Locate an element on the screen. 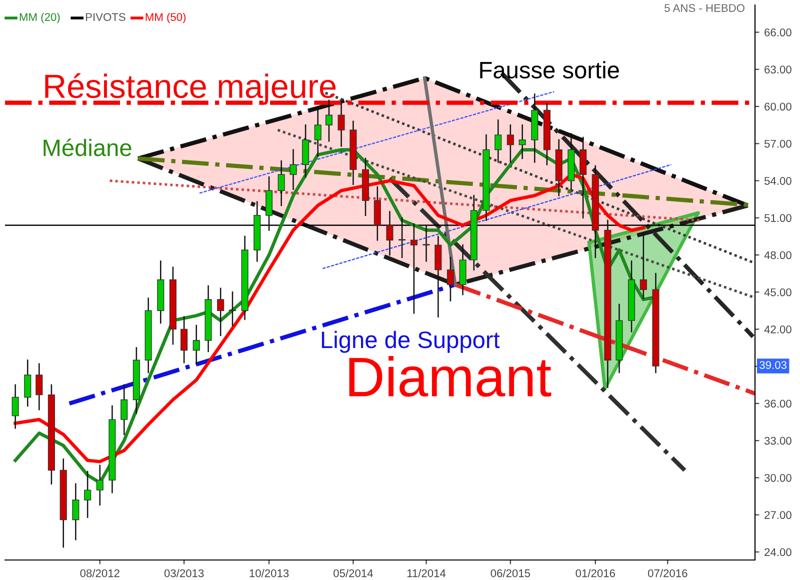  text: 39.03 is located at coordinates (773, 365).